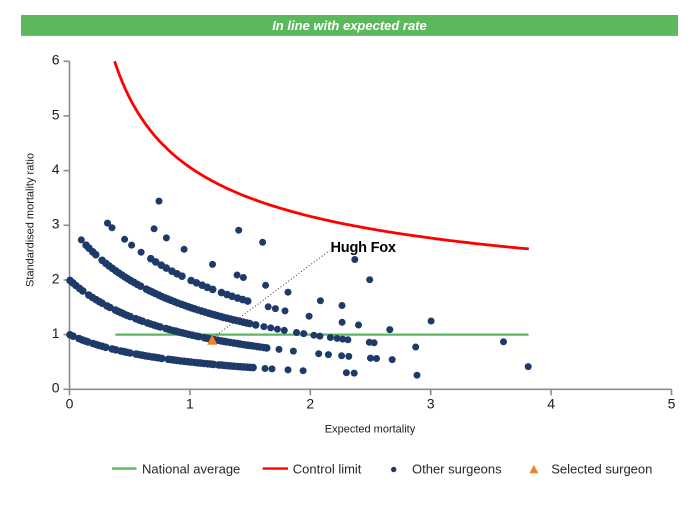  I want to click on svg-text: In line with expected rate, so click(349, 25).